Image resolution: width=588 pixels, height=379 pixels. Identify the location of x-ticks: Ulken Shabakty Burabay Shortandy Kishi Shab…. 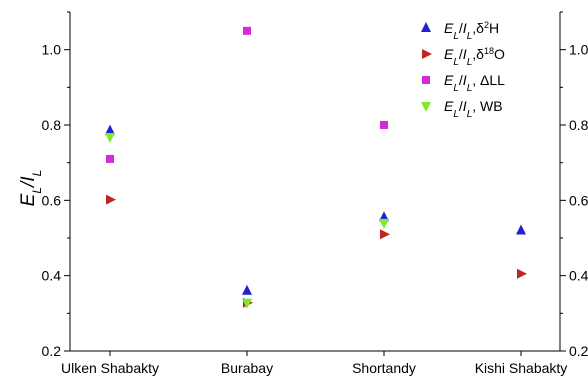
(314, 363).